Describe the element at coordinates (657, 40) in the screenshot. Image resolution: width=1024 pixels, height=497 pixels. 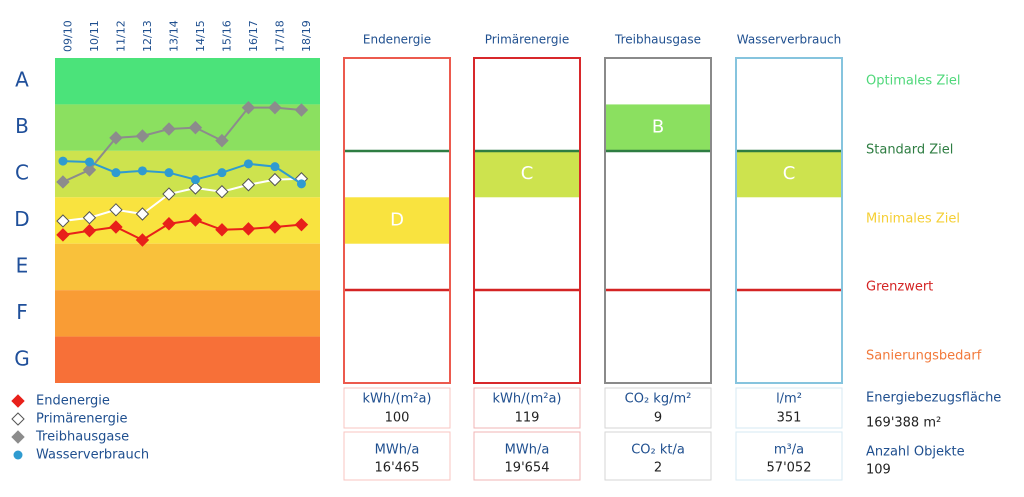
I see `card-title: Treibhausgase` at that location.